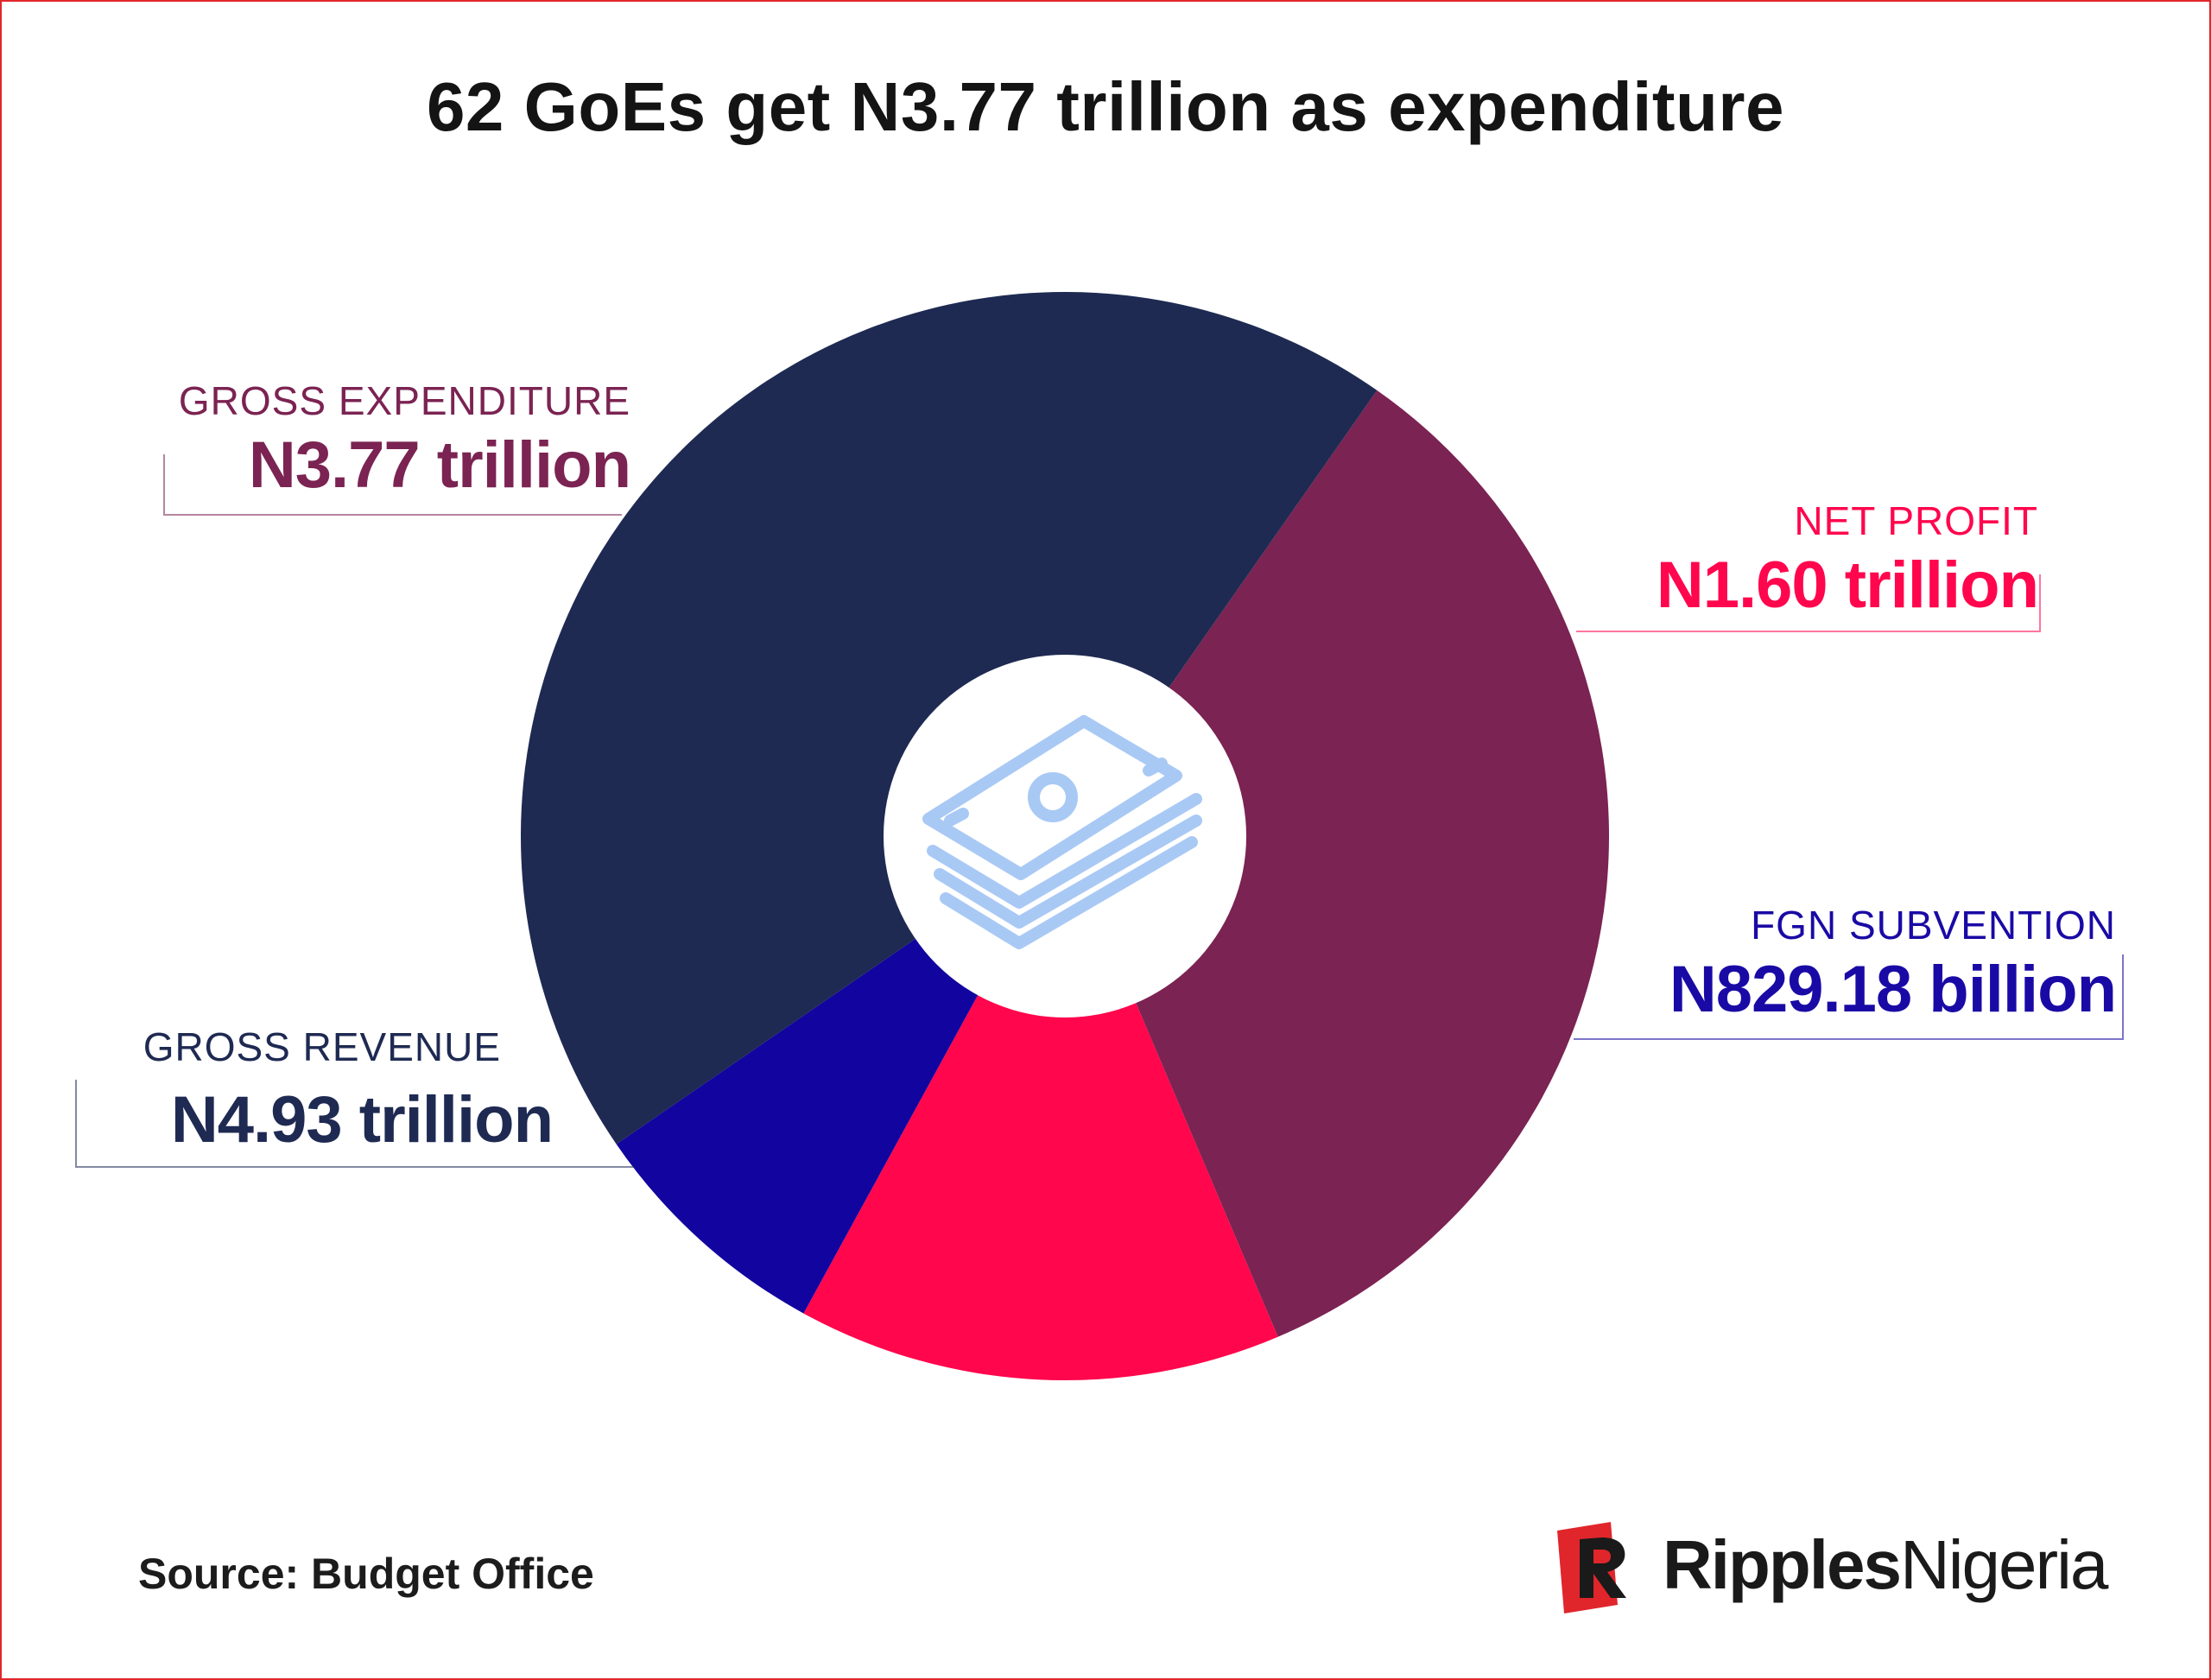  I want to click on brand-wordmark: RipplesNigeria, so click(1886, 1565).